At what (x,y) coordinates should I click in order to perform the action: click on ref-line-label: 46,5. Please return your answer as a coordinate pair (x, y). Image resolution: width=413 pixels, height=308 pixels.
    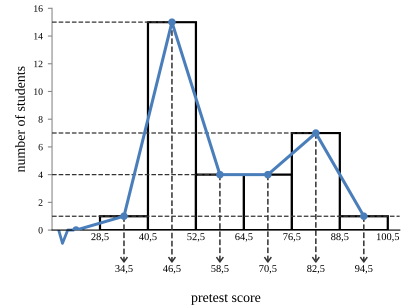
    Looking at the image, I should click on (172, 269).